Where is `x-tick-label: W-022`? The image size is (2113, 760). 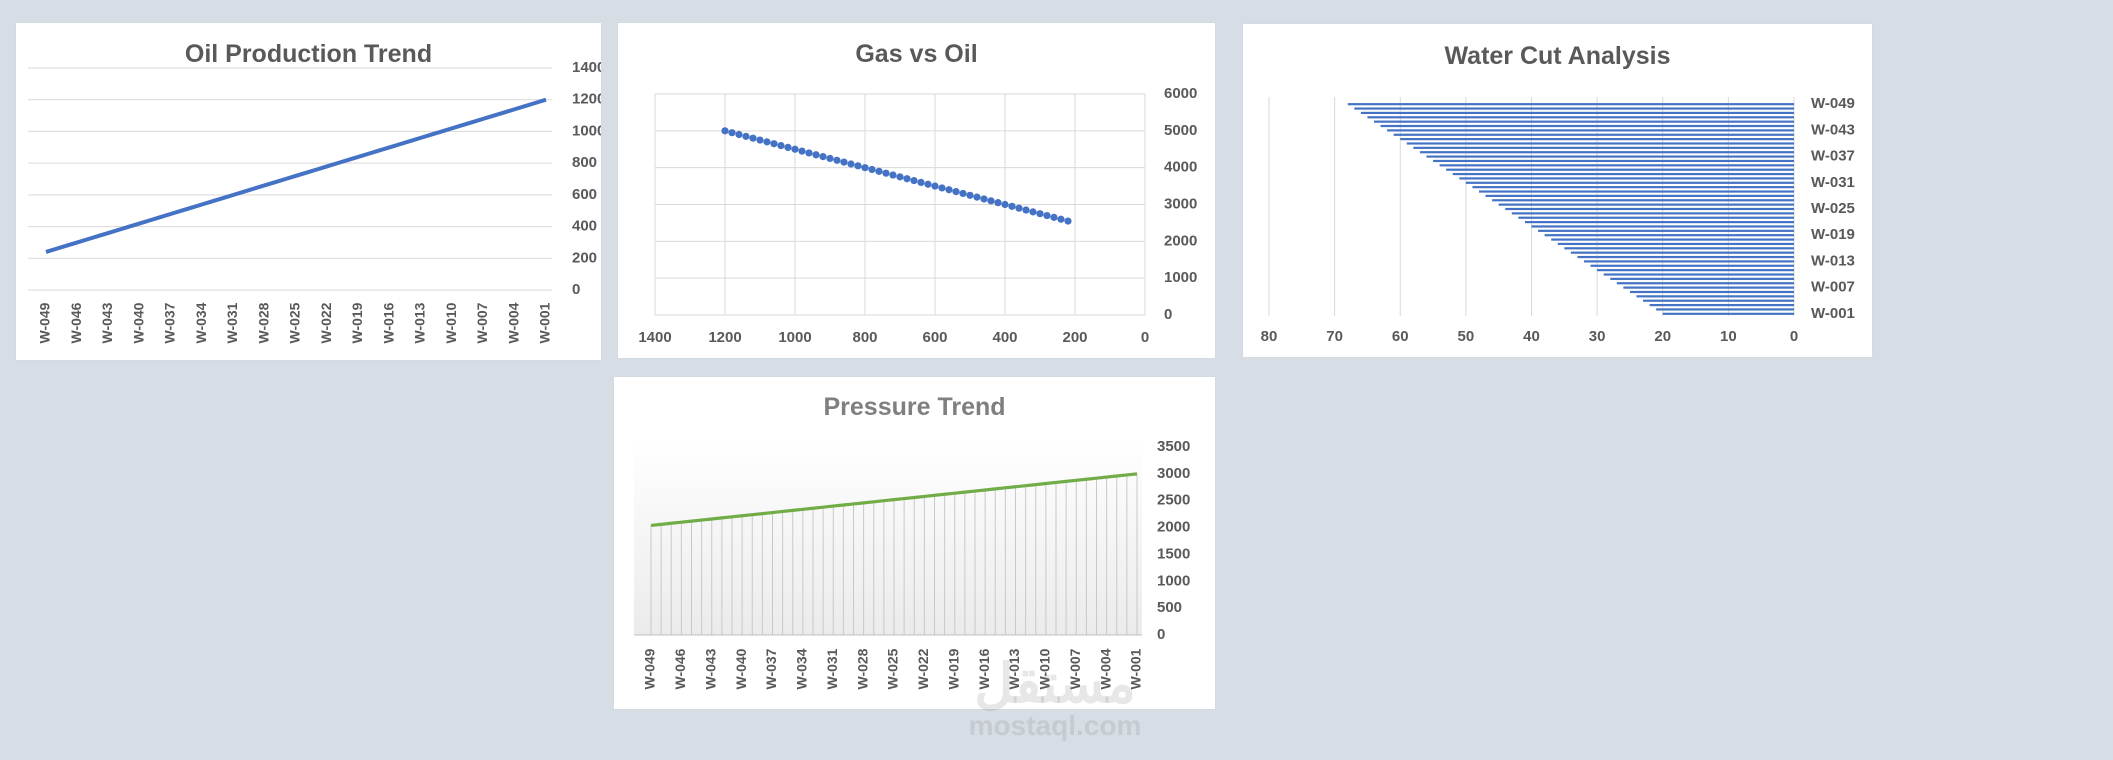 x-tick-label: W-022 is located at coordinates (326, 322).